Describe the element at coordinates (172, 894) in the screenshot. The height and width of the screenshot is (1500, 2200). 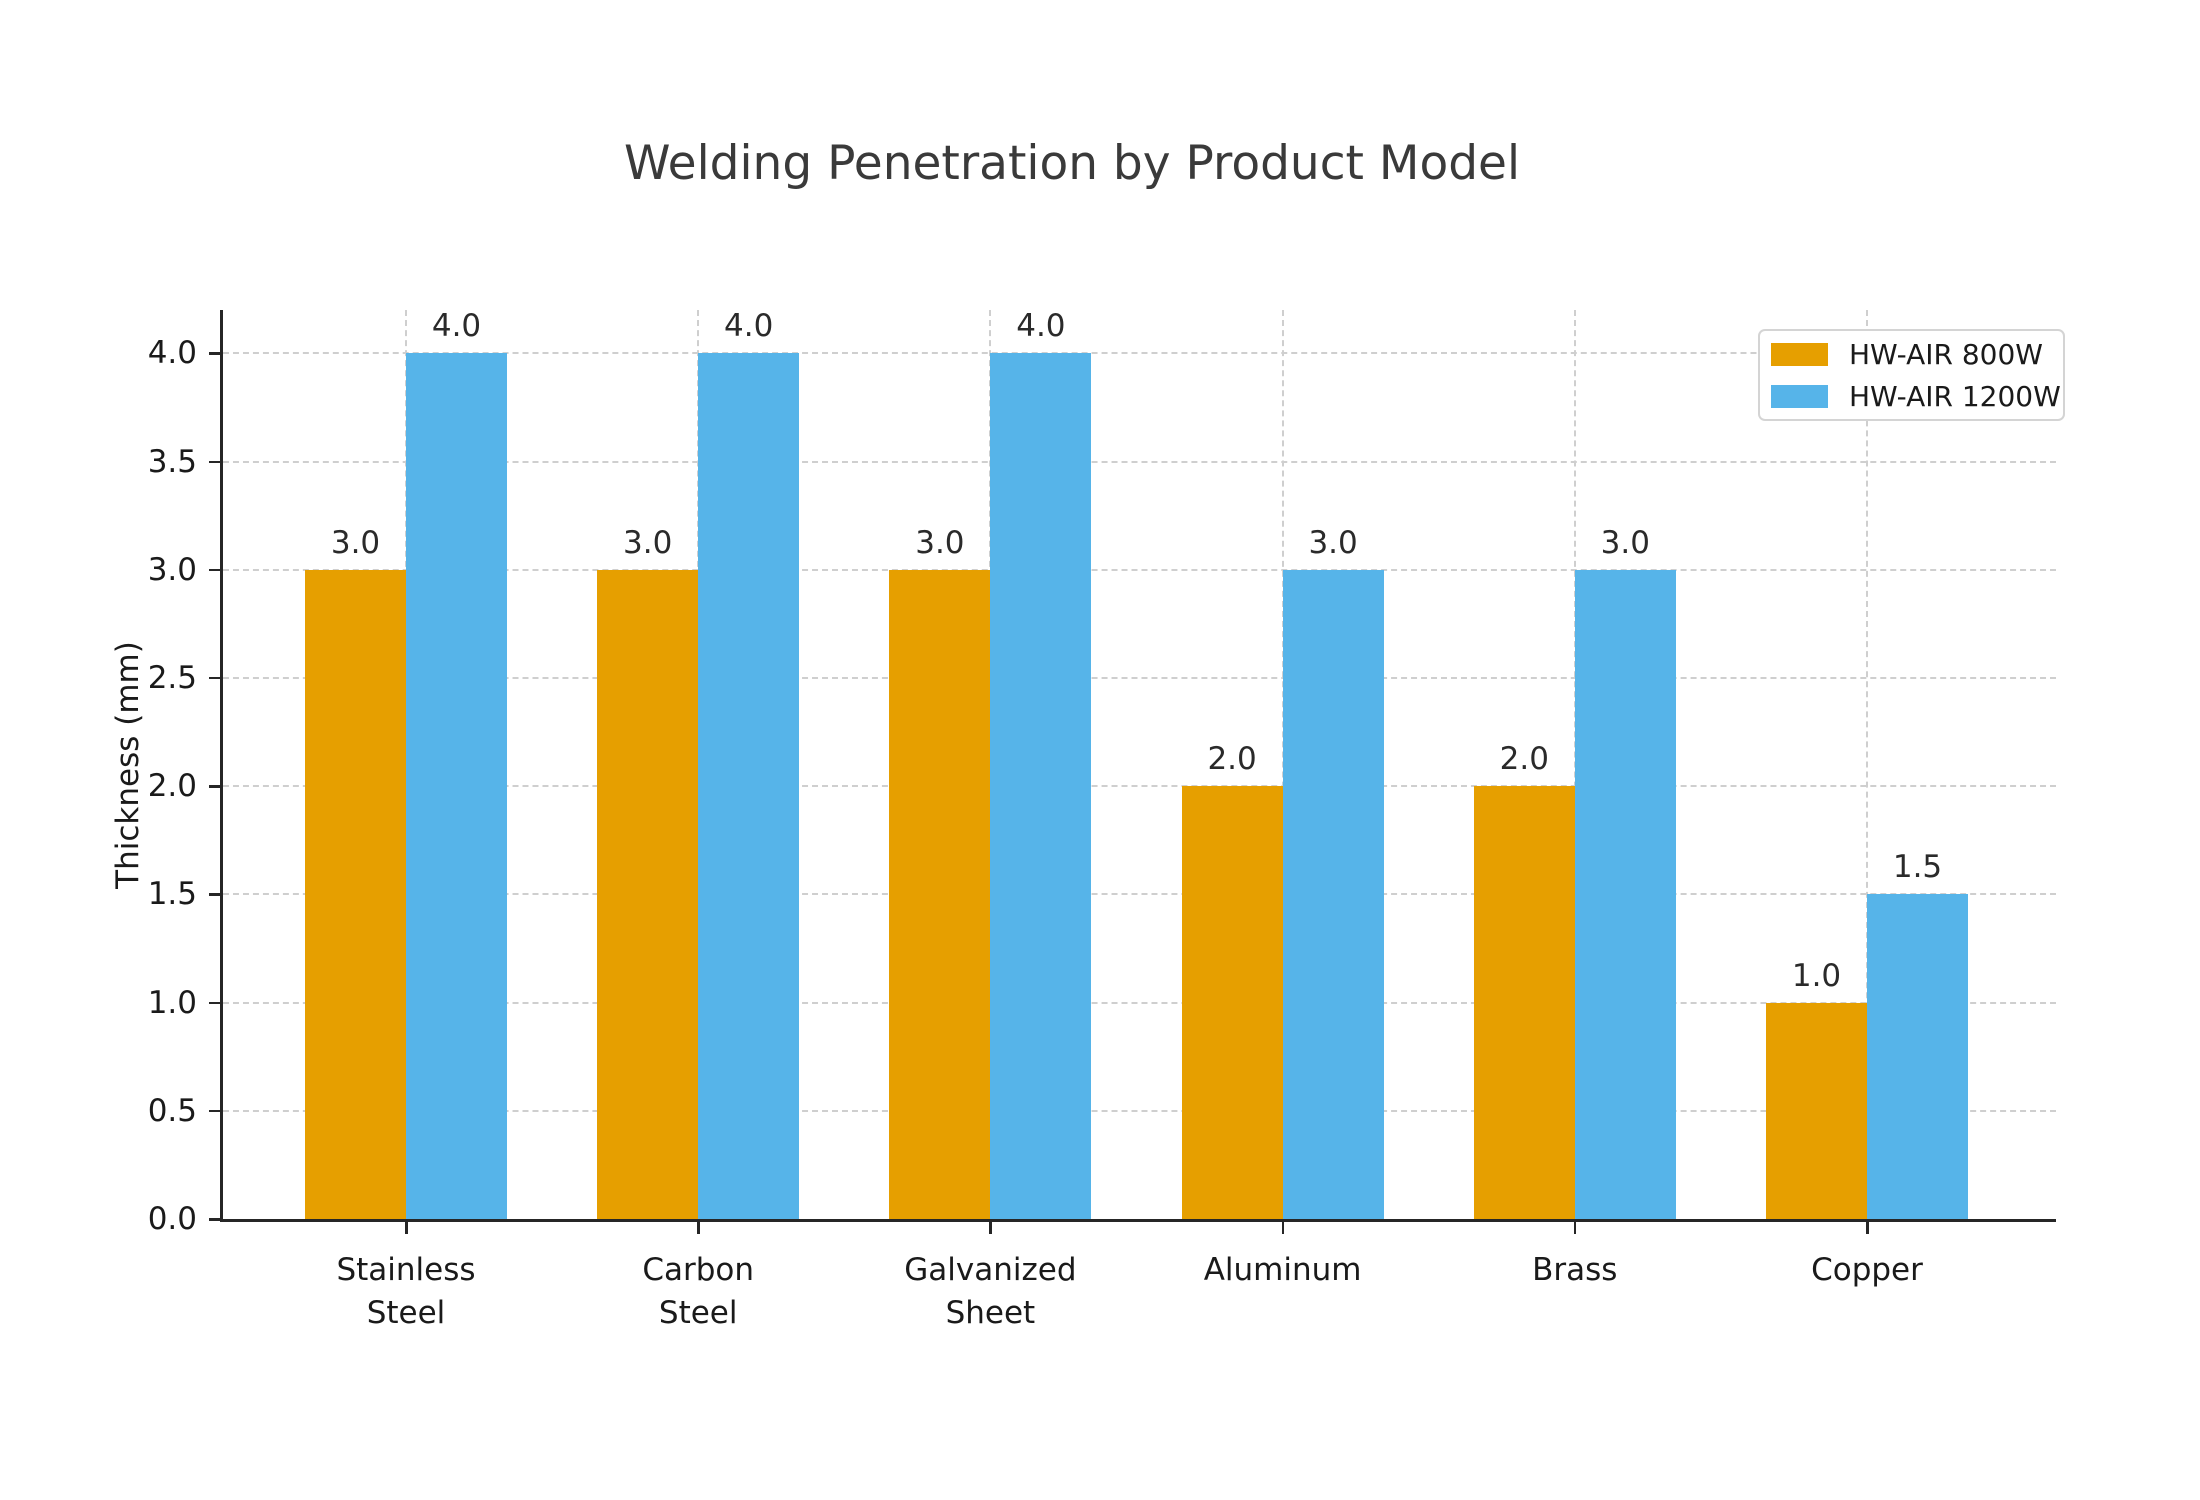
I see `y-tick-label: 1.5` at that location.